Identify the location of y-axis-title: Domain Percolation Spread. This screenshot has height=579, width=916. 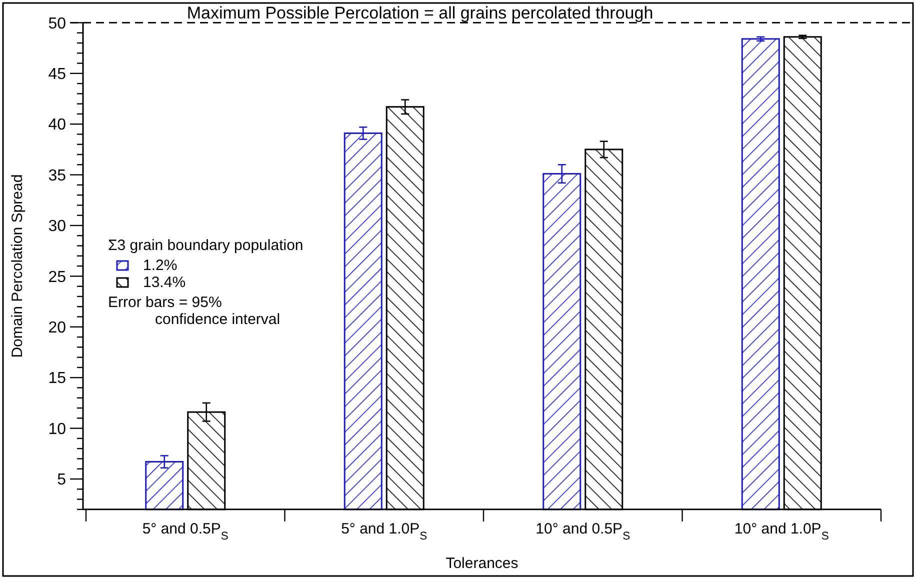
(17, 266).